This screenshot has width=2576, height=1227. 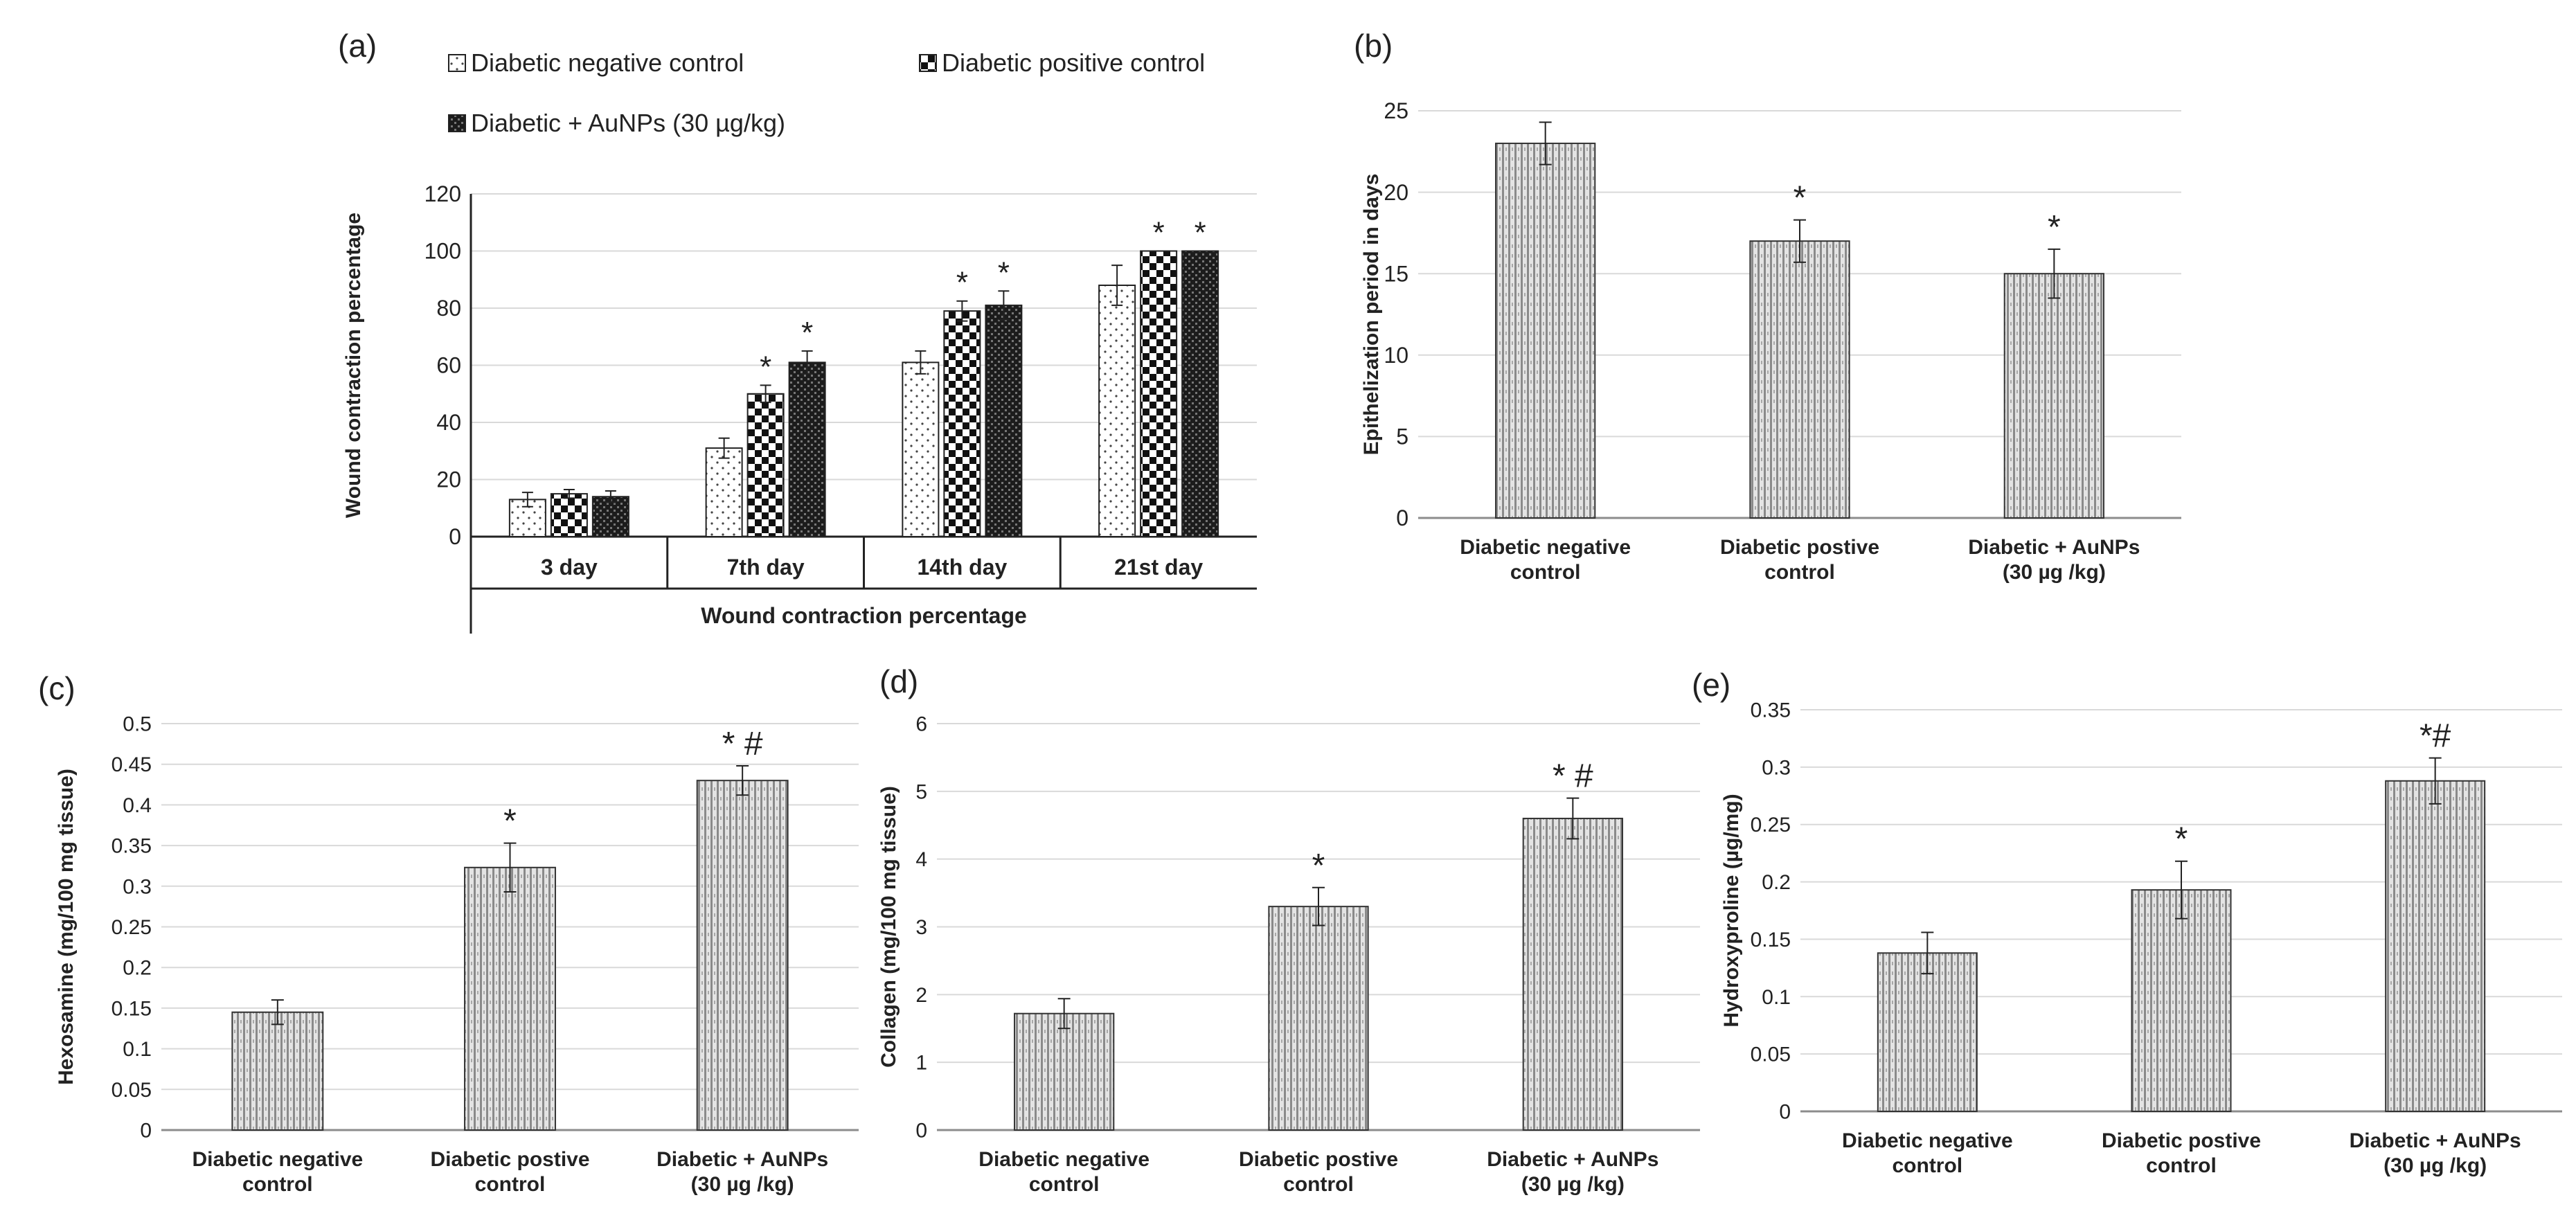 What do you see at coordinates (921, 927) in the screenshot?
I see `y-tick-label: 3` at bounding box center [921, 927].